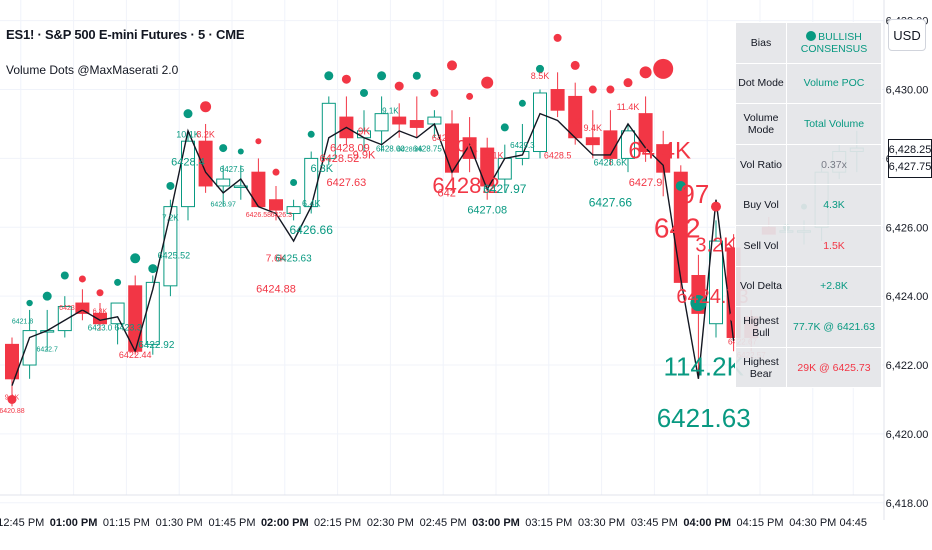  What do you see at coordinates (179, 523) in the screenshot?
I see `time-tick-label: 01:30 PM` at bounding box center [179, 523].